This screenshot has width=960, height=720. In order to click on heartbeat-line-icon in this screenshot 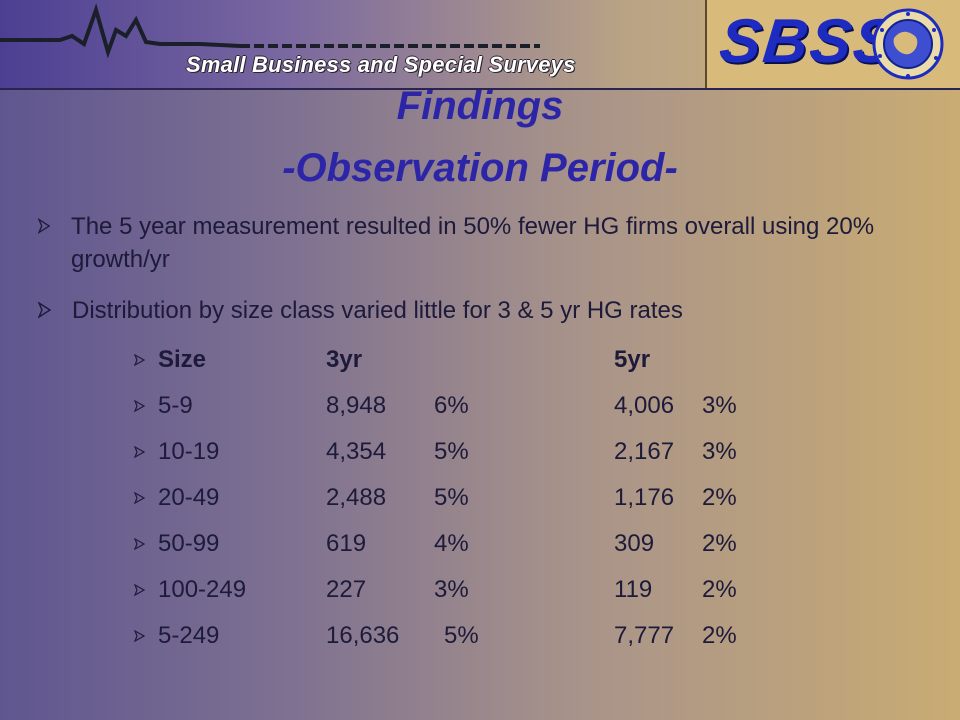, I will do `click(270, 31)`.